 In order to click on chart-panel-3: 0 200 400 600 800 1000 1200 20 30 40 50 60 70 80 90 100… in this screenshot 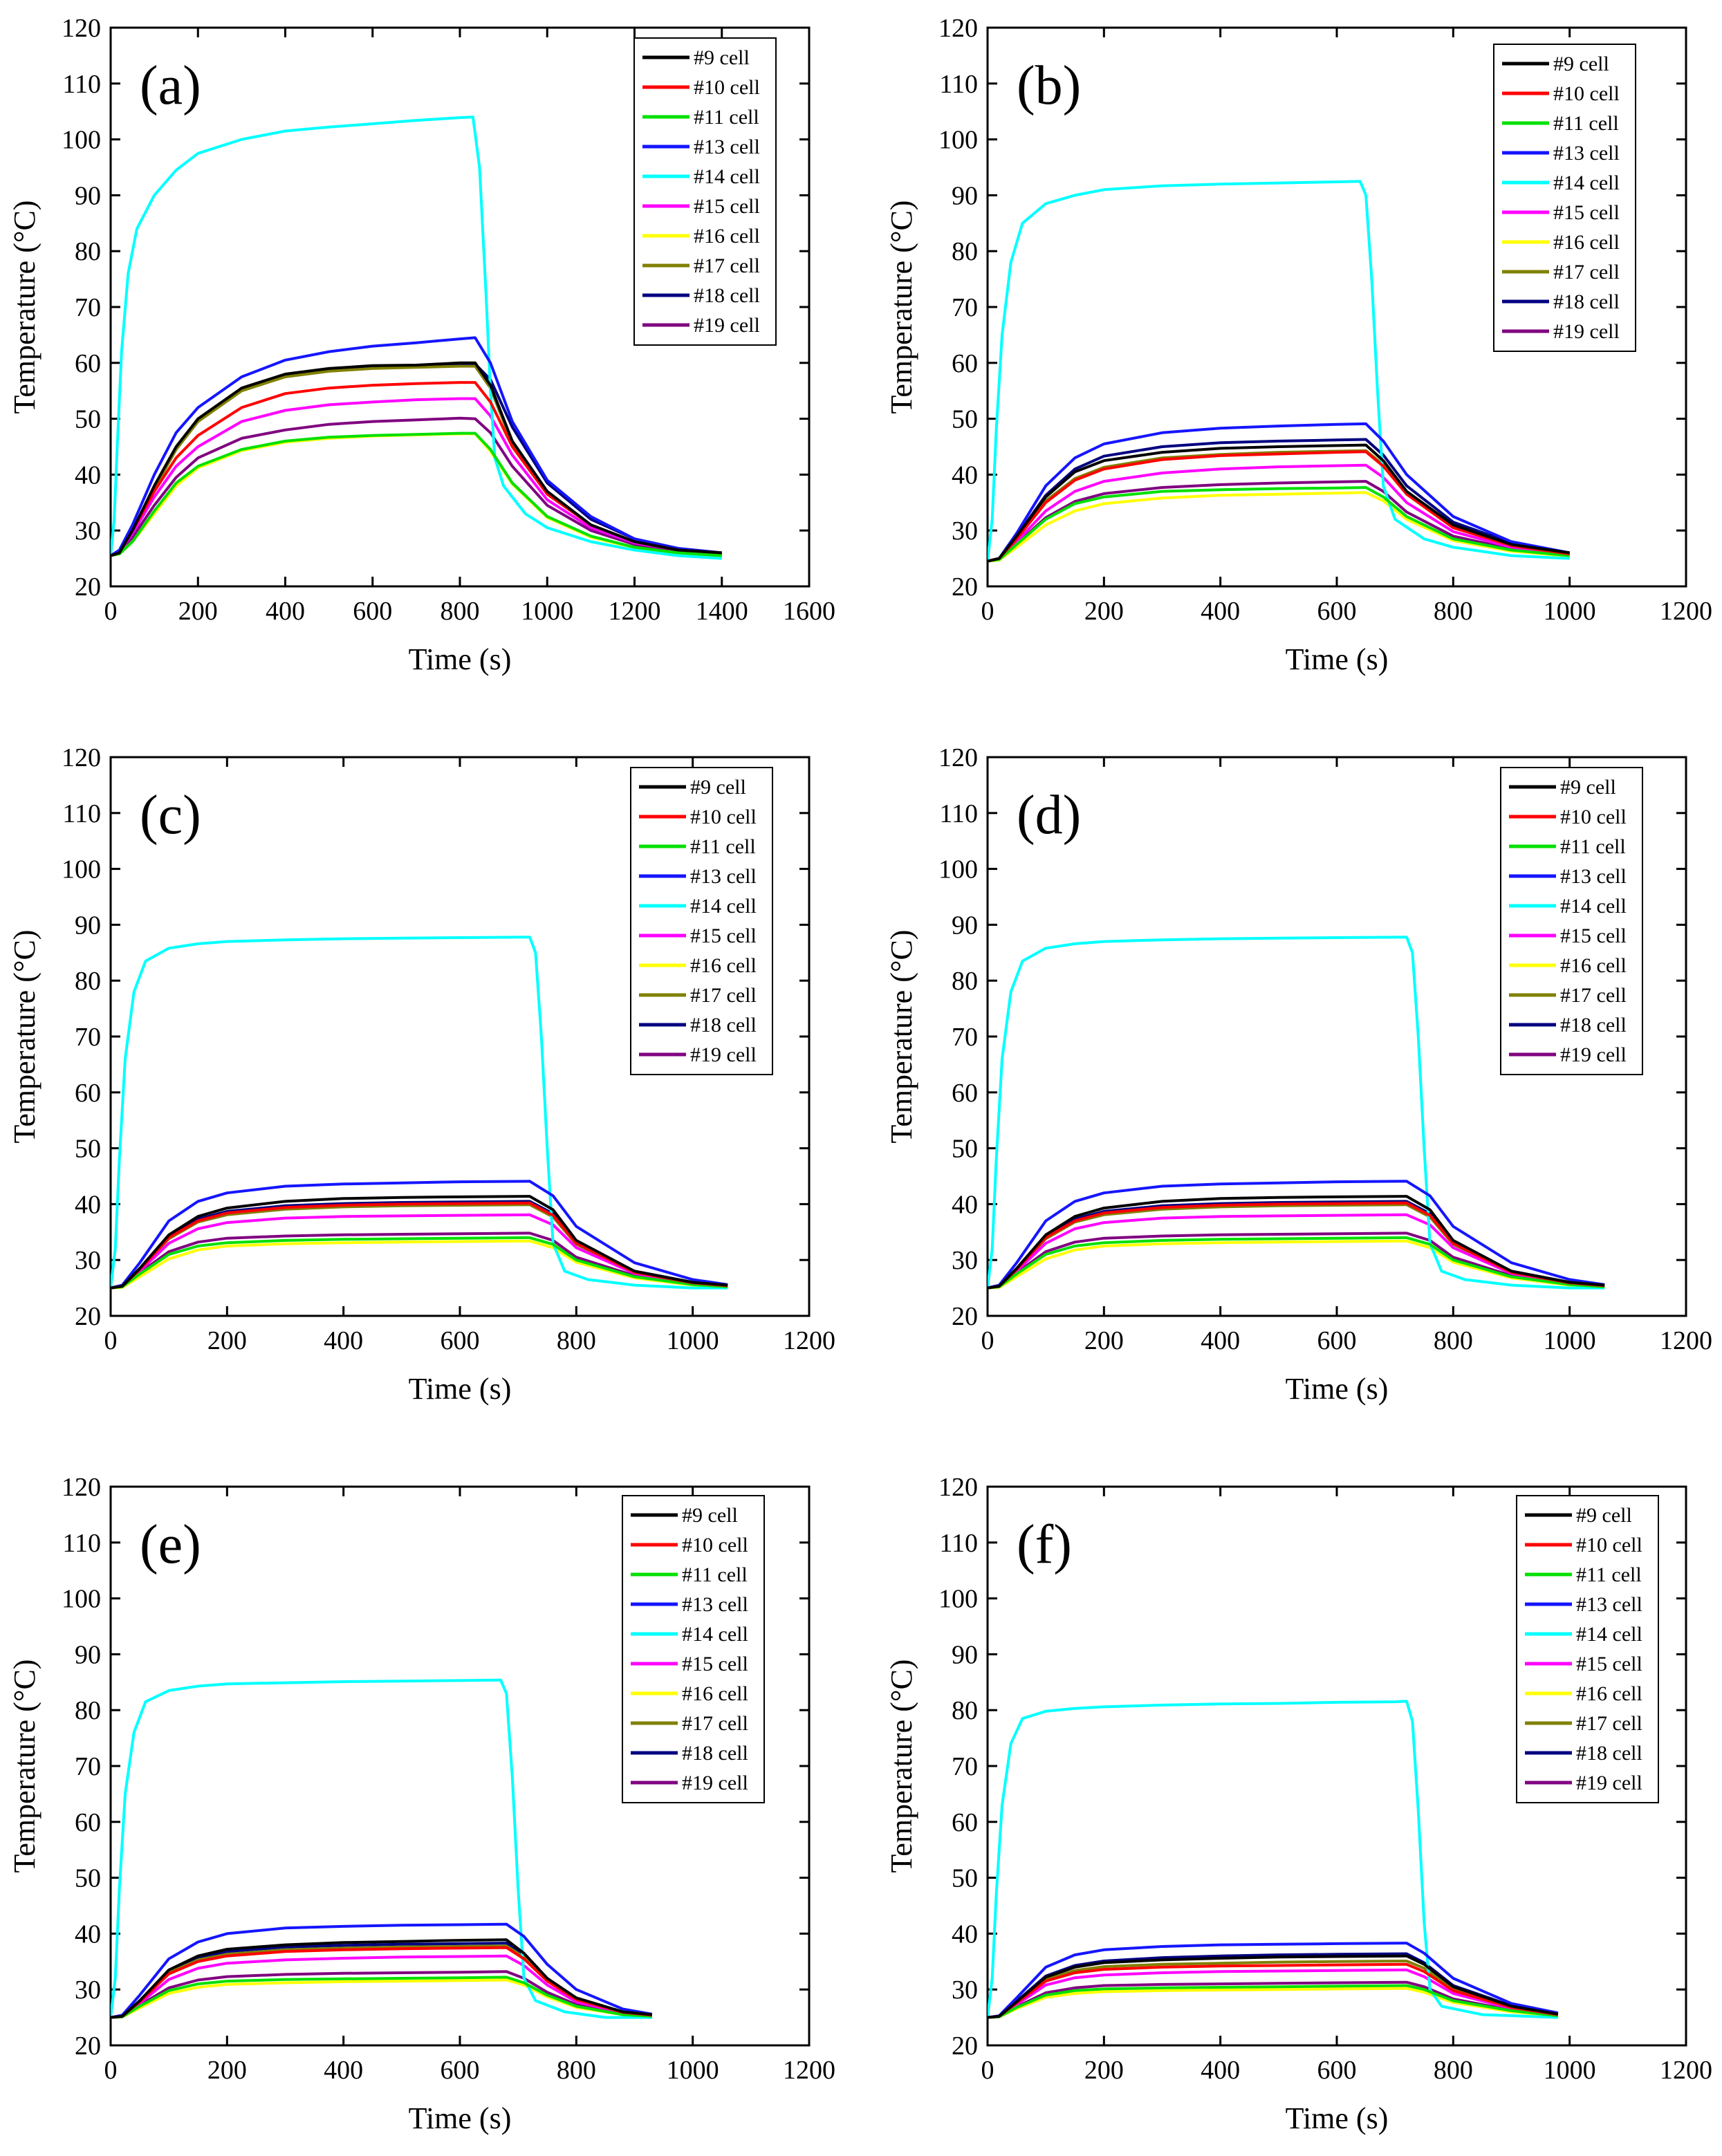, I will do `click(1299, 1074)`.